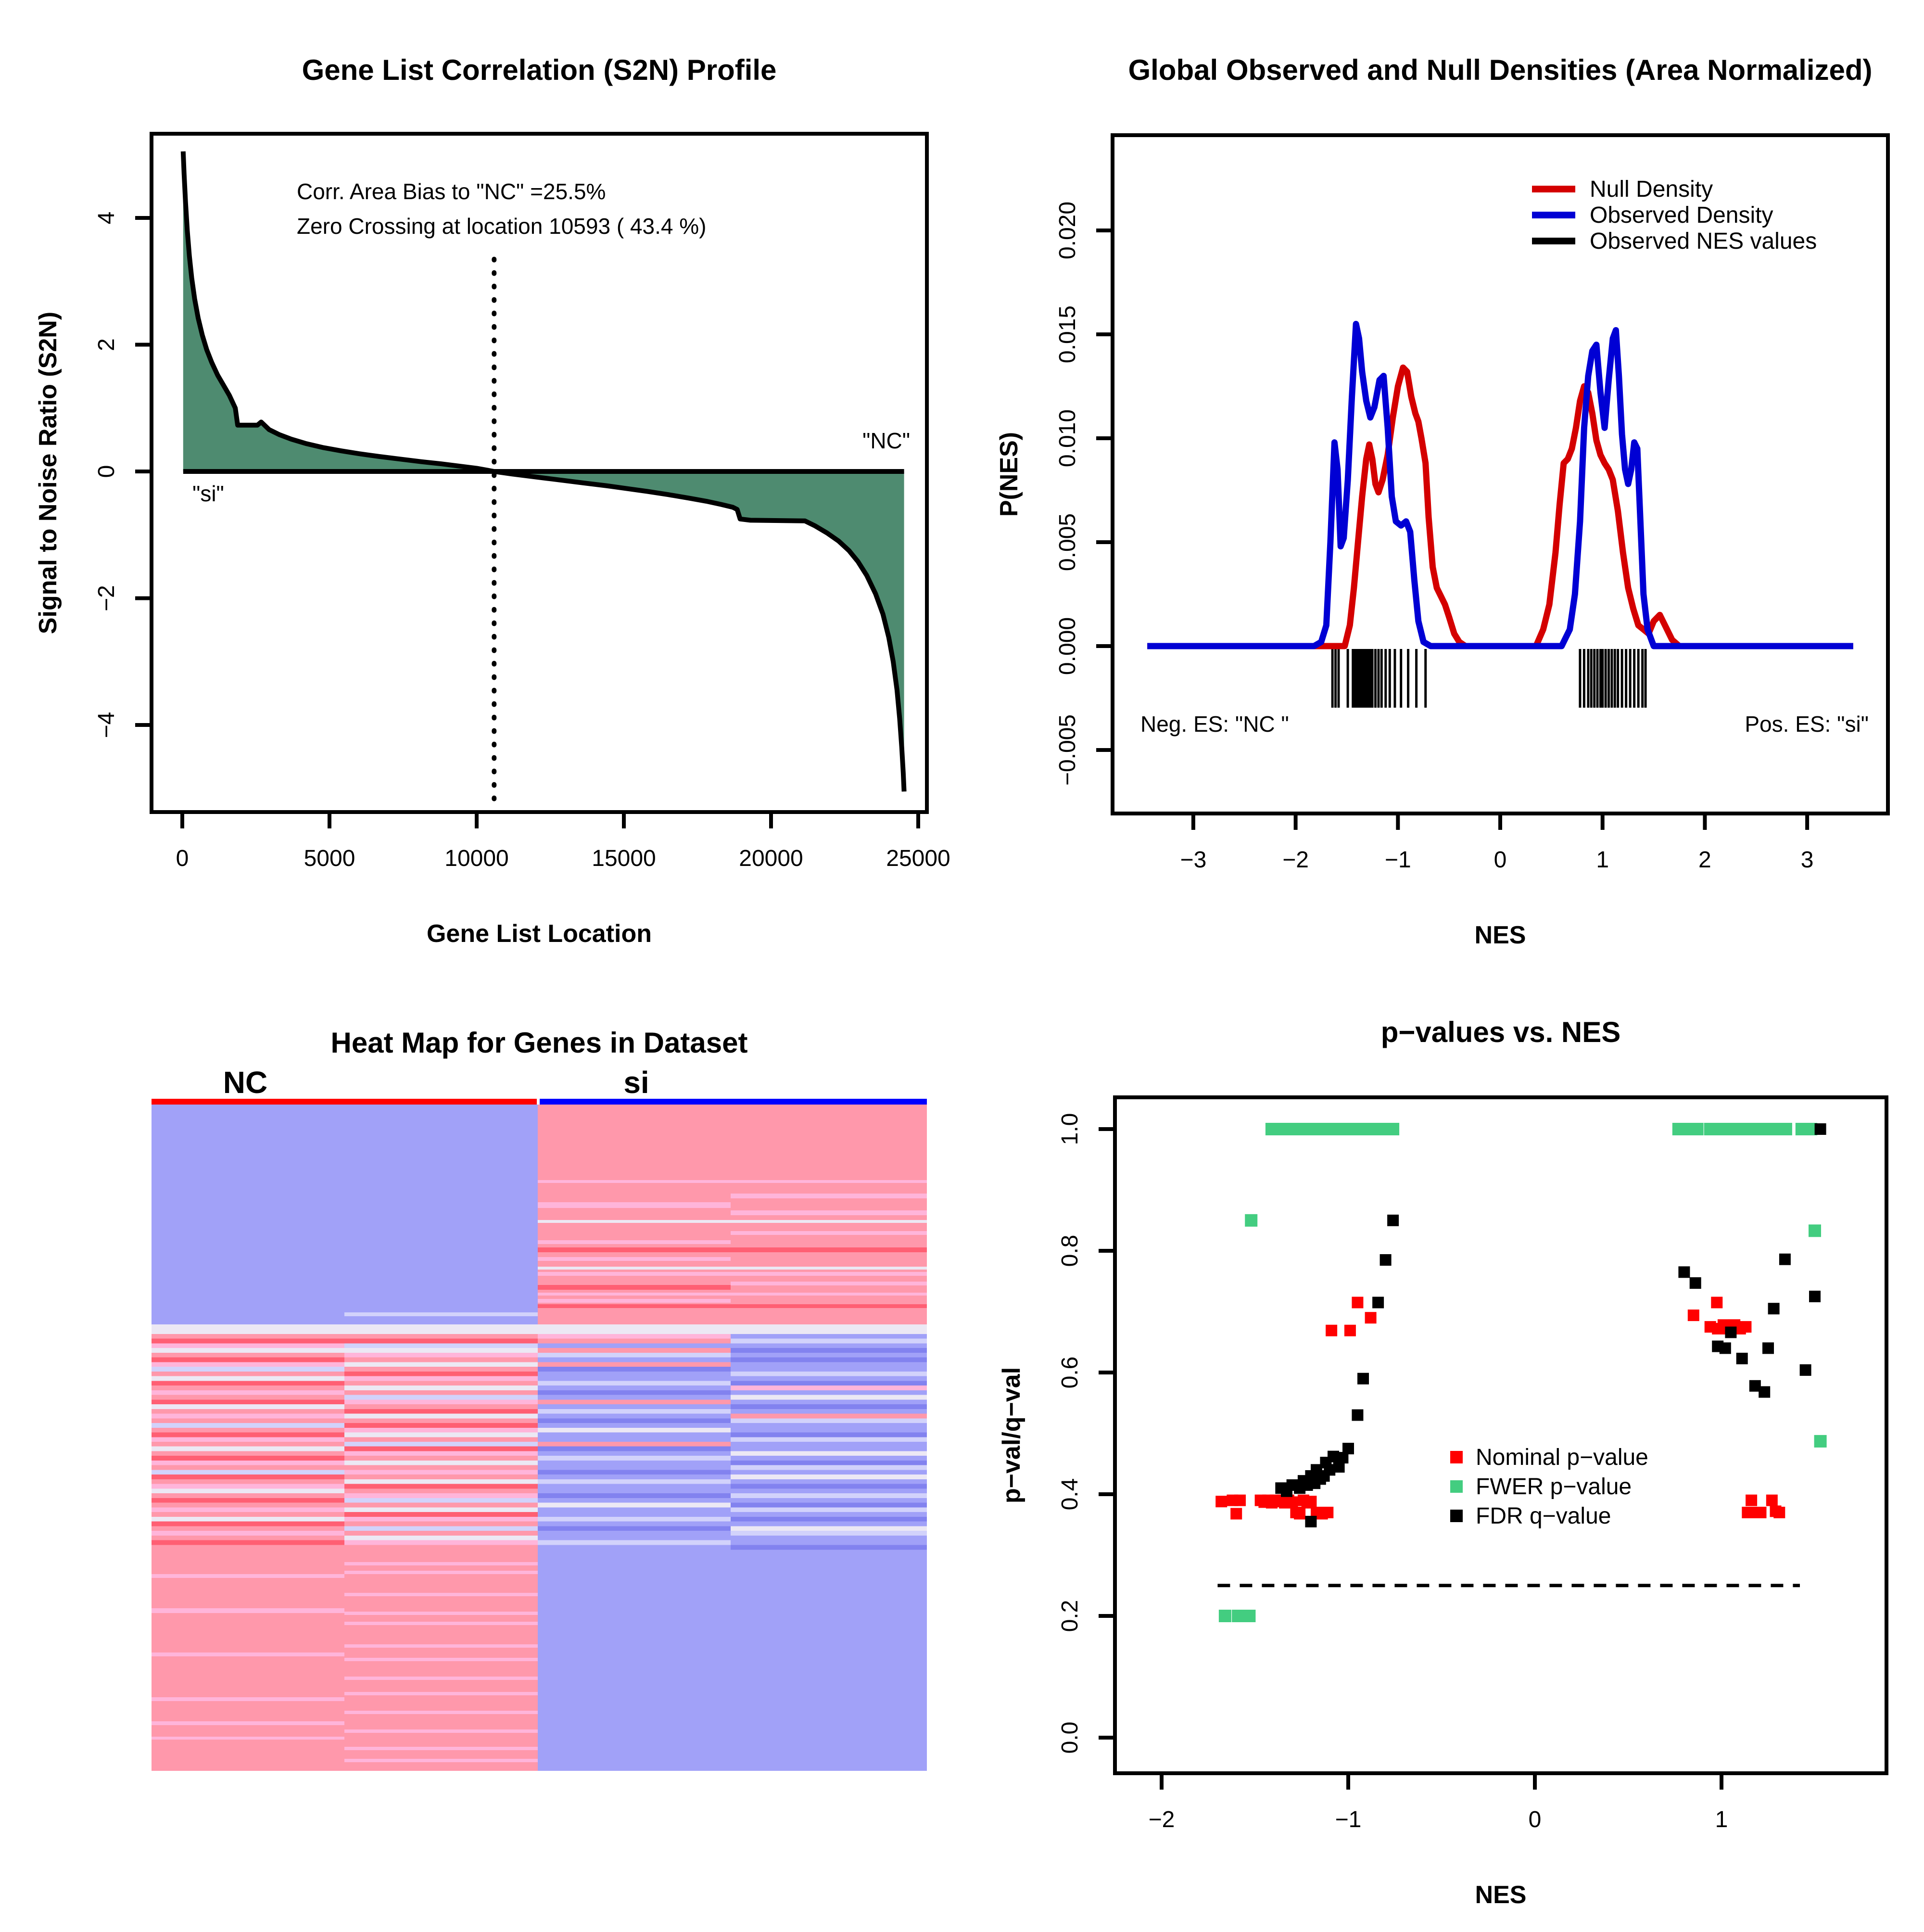 This screenshot has width=1924, height=1932. What do you see at coordinates (329, 858) in the screenshot?
I see `x-tick-label: 5000` at bounding box center [329, 858].